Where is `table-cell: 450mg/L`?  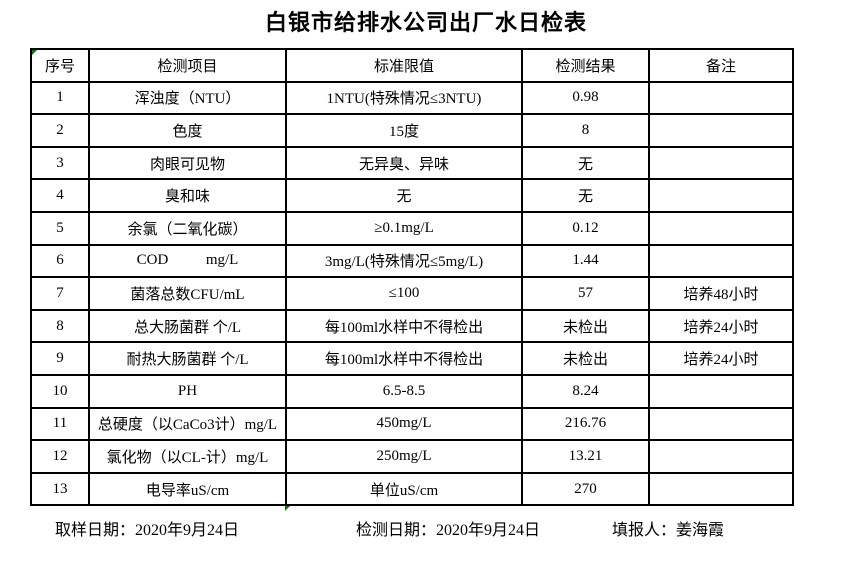
table-cell: 450mg/L is located at coordinates (404, 424).